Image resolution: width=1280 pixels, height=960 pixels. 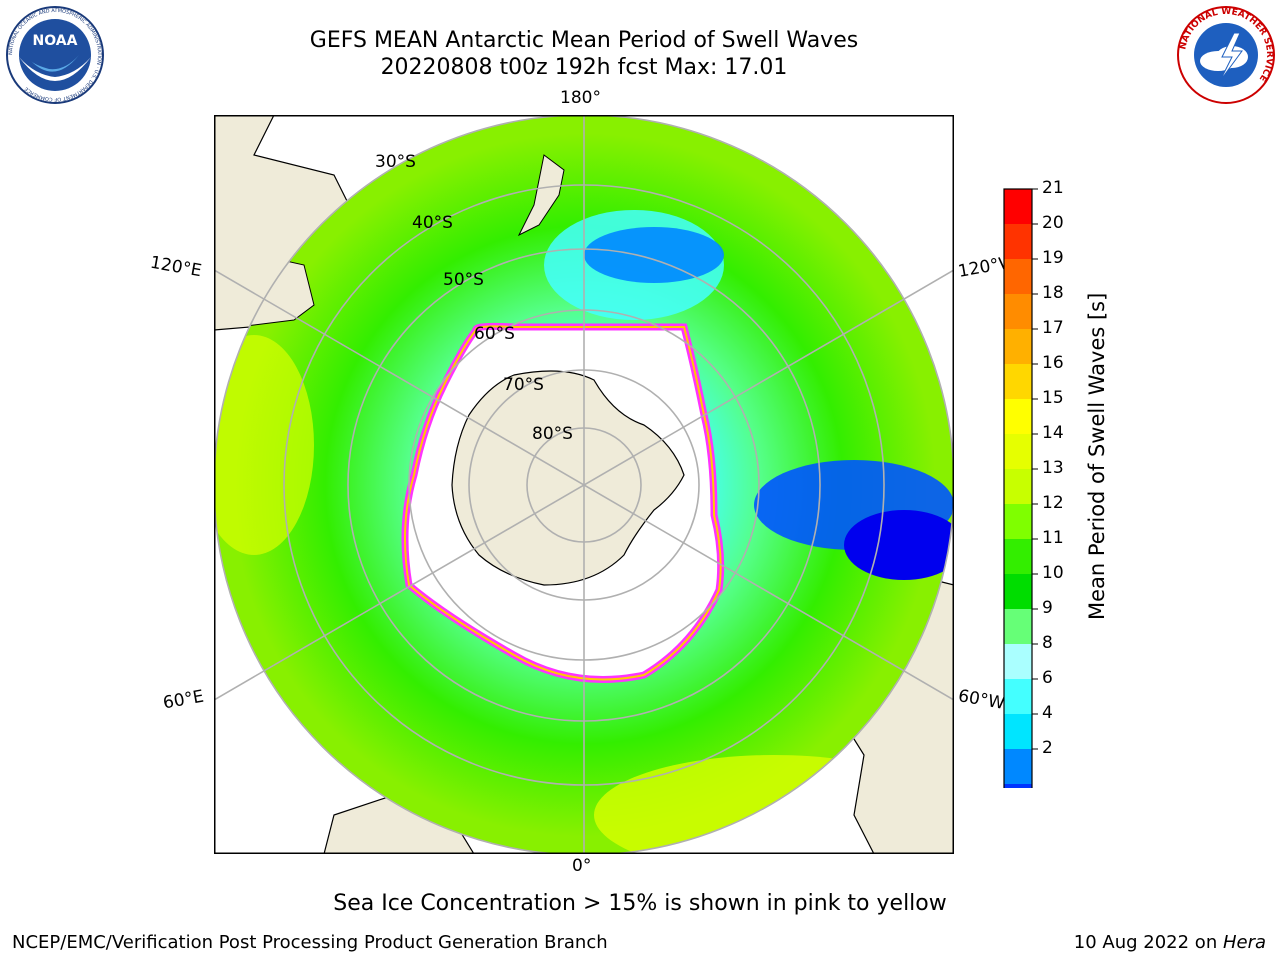 I want to click on lat-label-30s: 30°S, so click(x=395, y=162).